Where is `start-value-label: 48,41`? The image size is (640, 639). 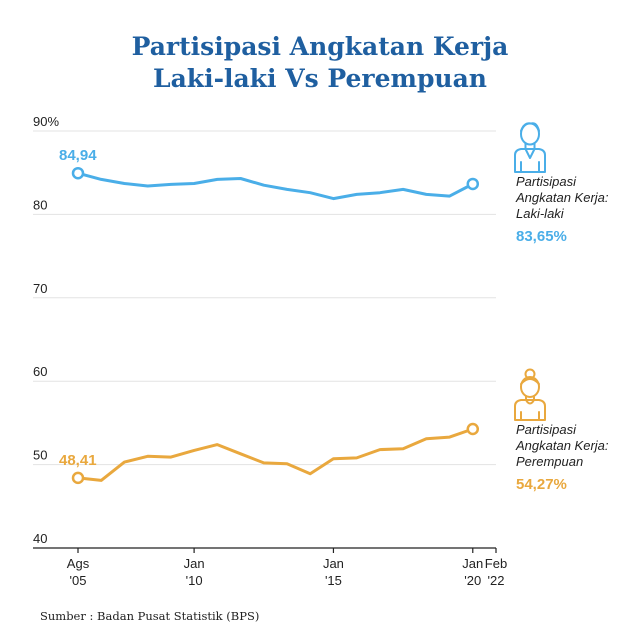 start-value-label: 48,41 is located at coordinates (78, 460).